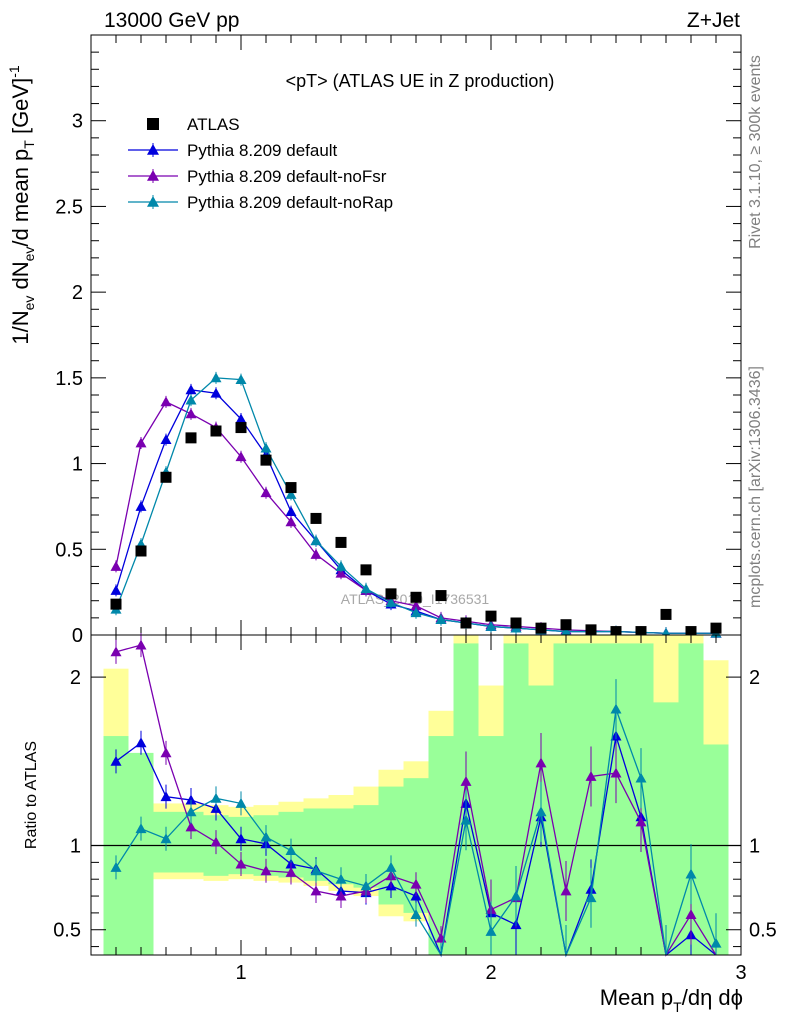 The width and height of the screenshot is (786, 1024). What do you see at coordinates (713, 20) in the screenshot?
I see `header-right: Z+Jet` at bounding box center [713, 20].